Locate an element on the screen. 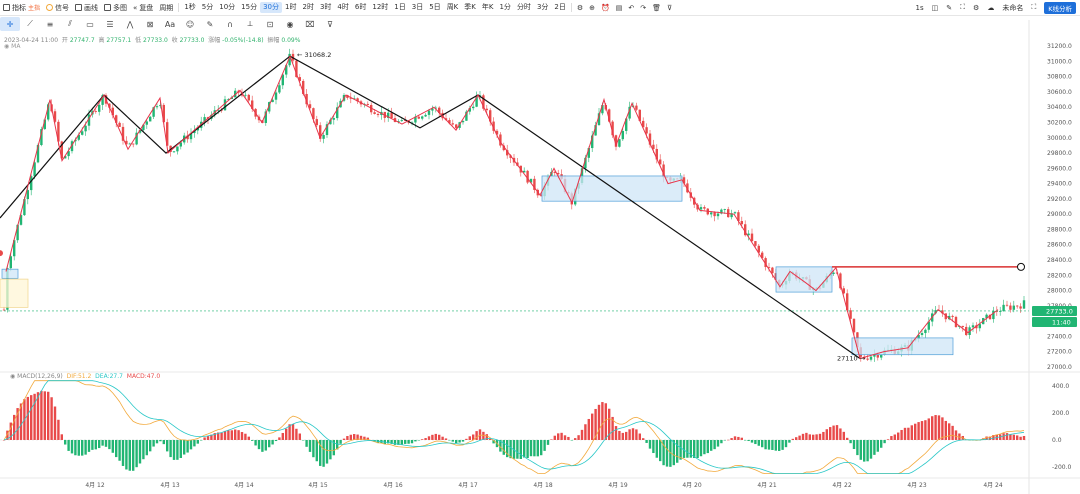 This screenshot has height=494, width=1080. timeframe-20: 2日 is located at coordinates (560, 7).